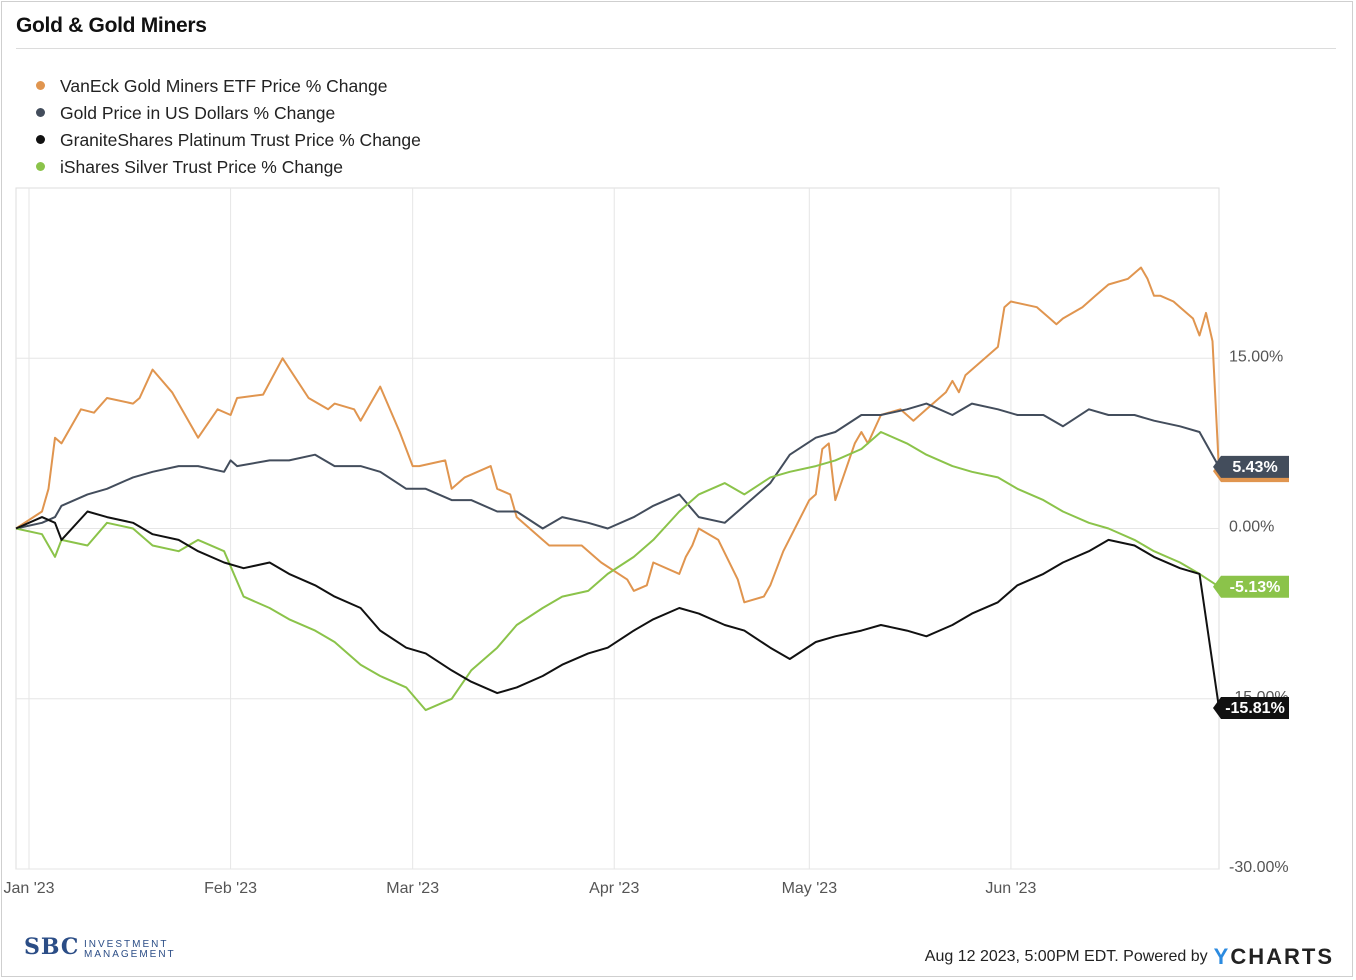 The height and width of the screenshot is (980, 1356). I want to click on end-label-3: -5.13%, so click(1255, 587).